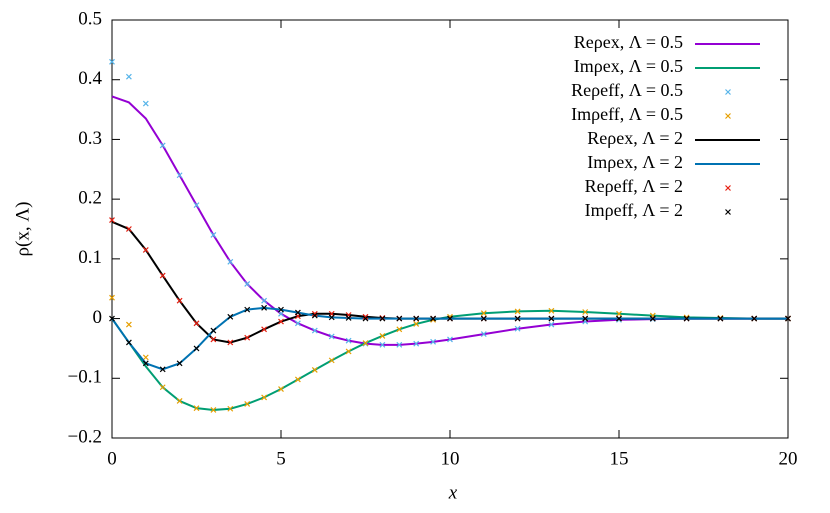 This screenshot has width=830, height=513. I want to click on legend-label: Reρex, Λ = 2, so click(635, 138).